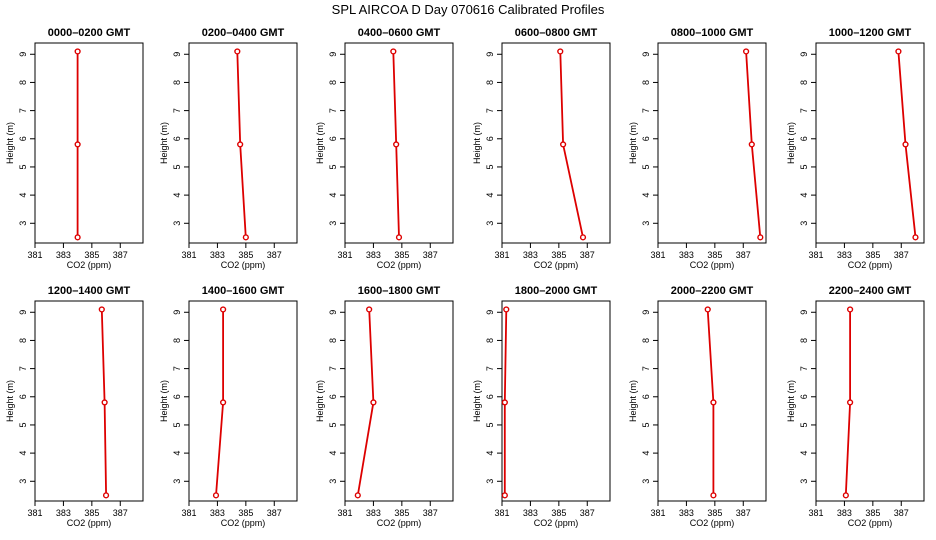  What do you see at coordinates (399, 33) in the screenshot?
I see `panel-title: 0400–0600 GMT` at bounding box center [399, 33].